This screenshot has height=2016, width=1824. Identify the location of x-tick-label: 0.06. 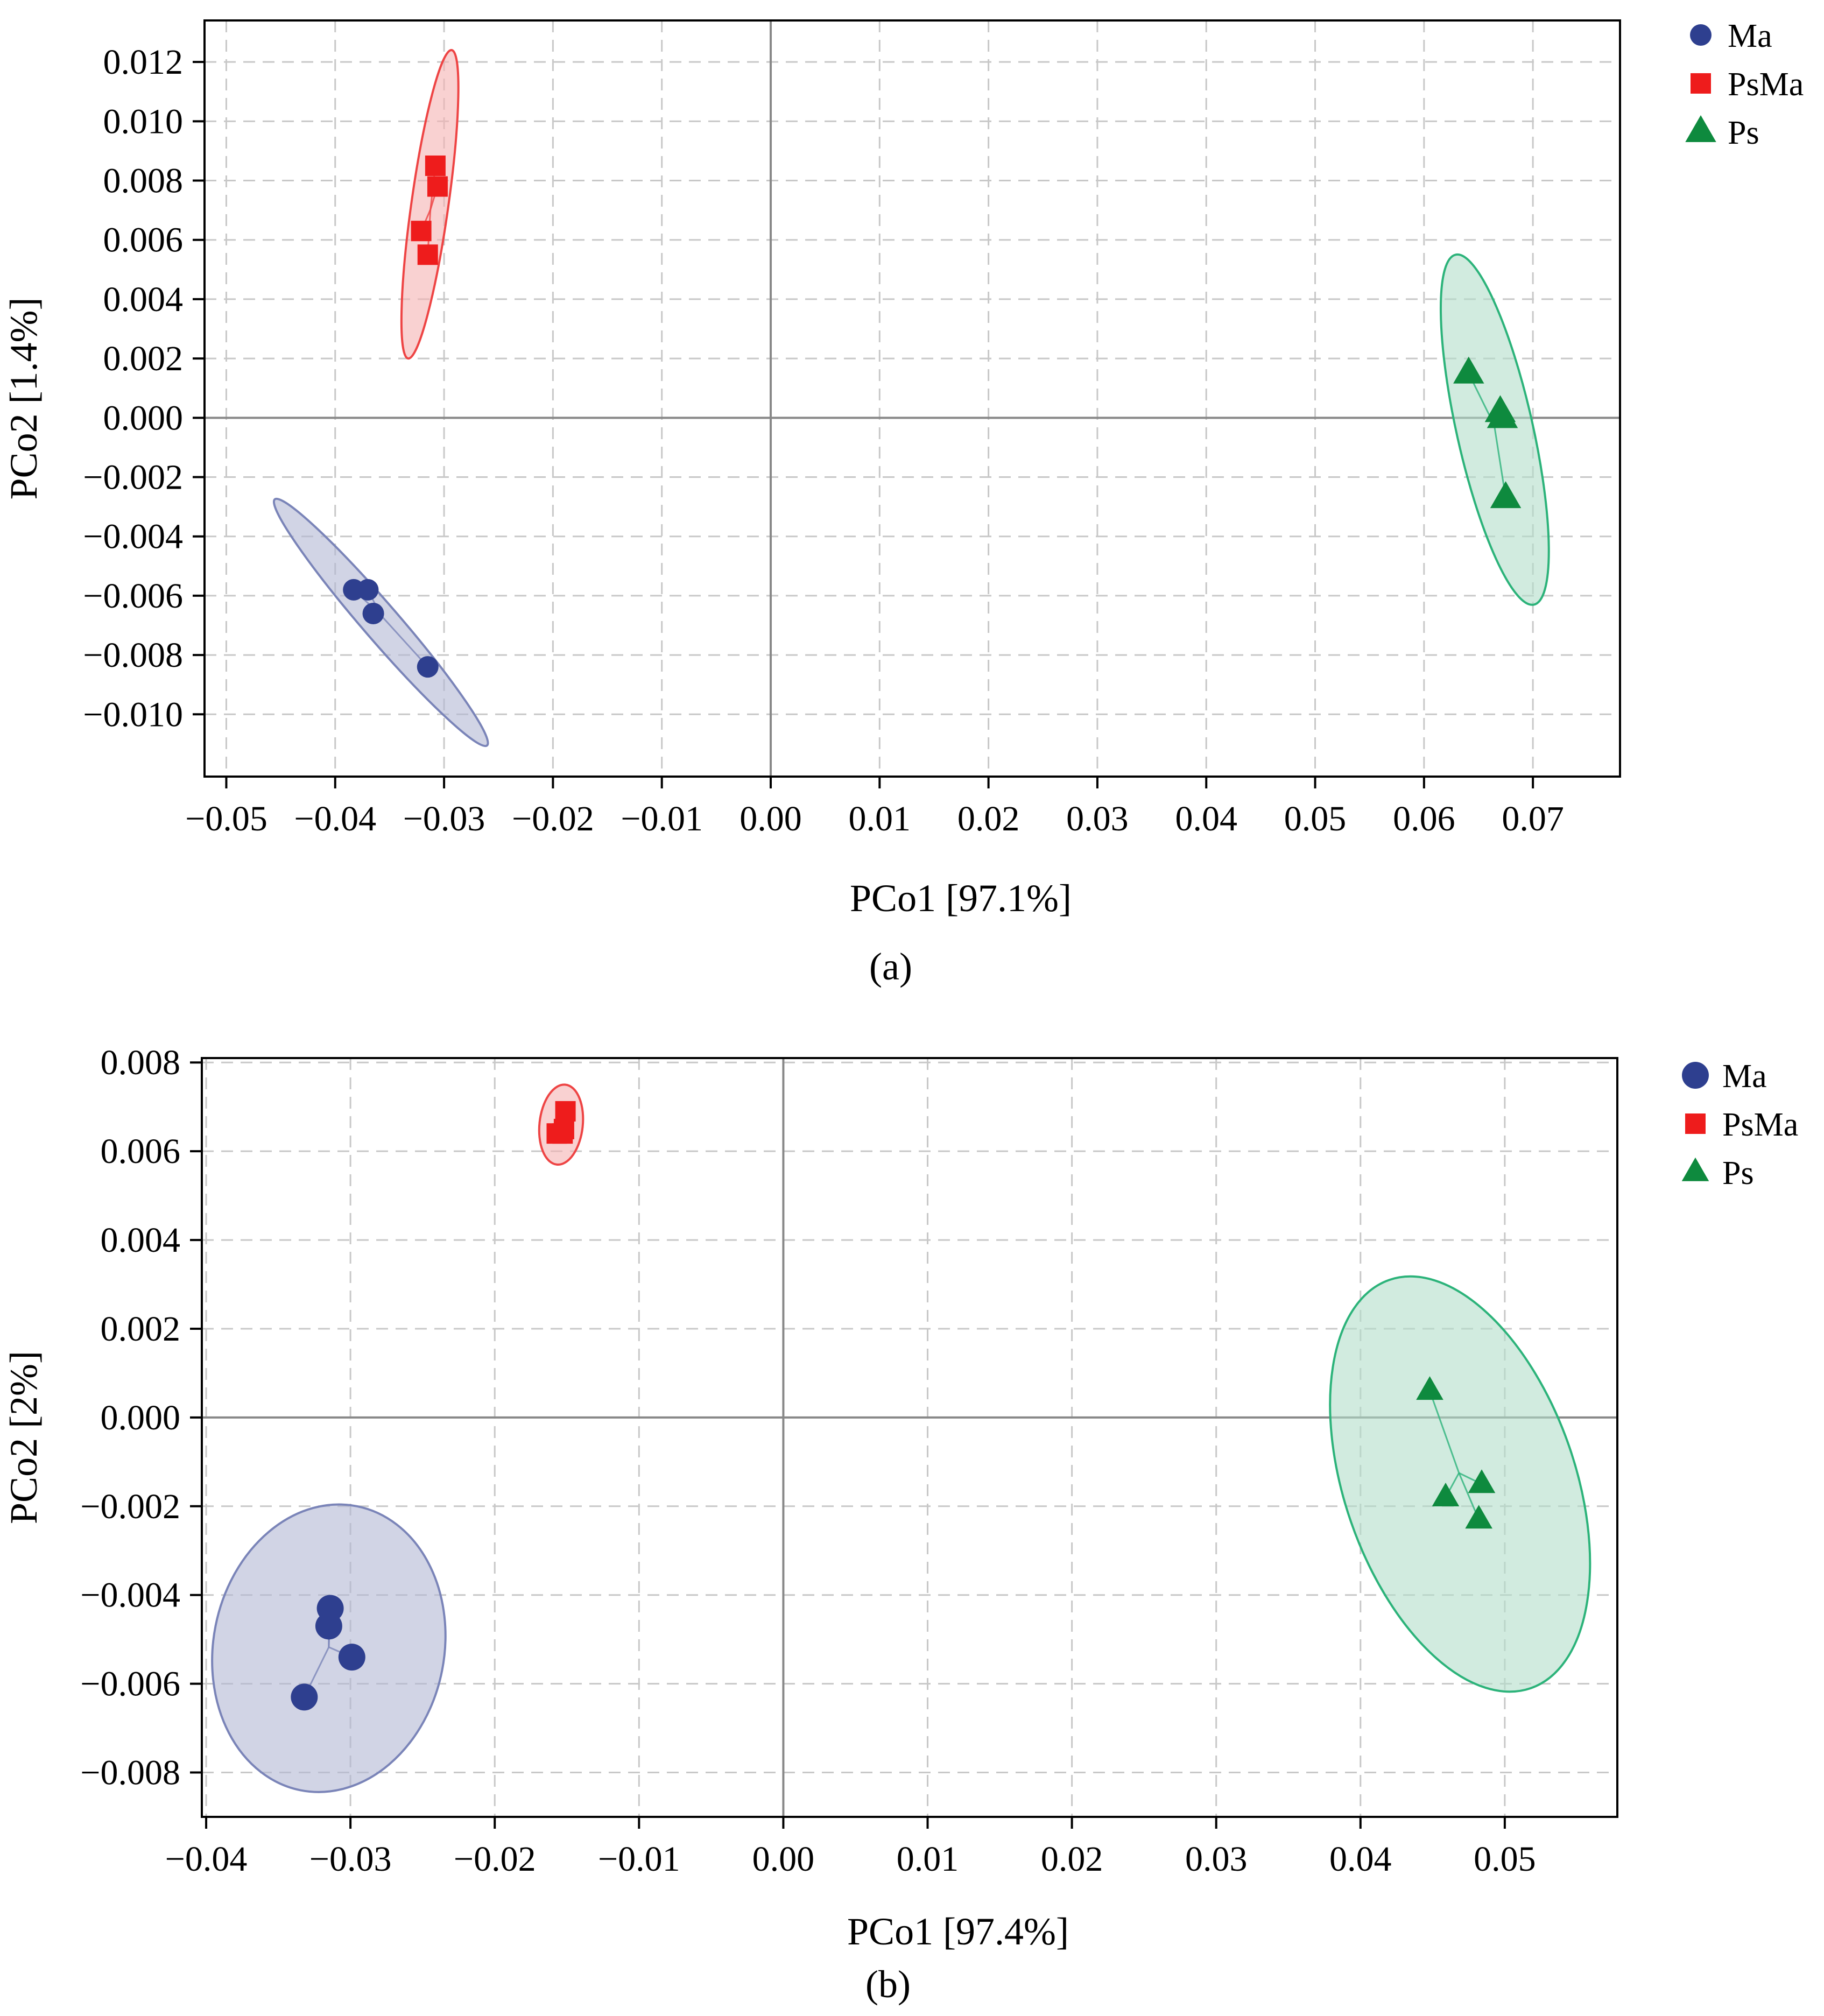
(1424, 818).